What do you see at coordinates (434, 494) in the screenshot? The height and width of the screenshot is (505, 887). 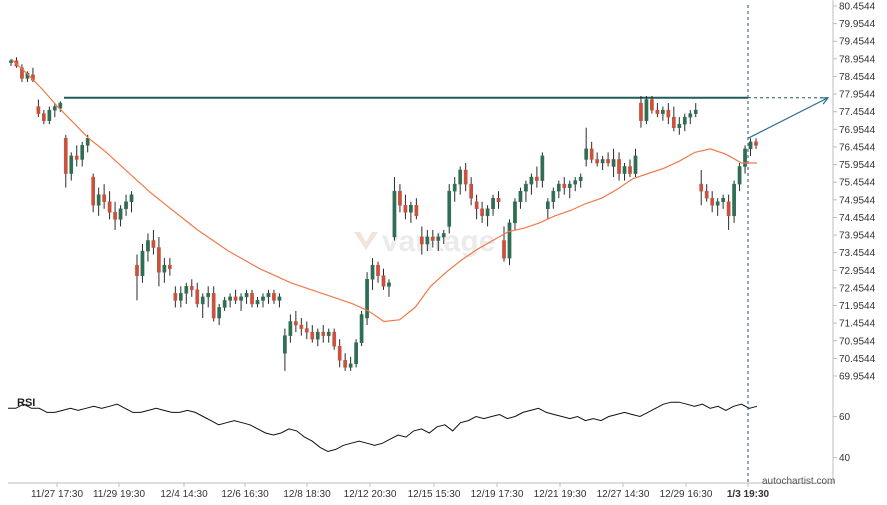 I see `x-tick-label: 12/15 15:30` at bounding box center [434, 494].